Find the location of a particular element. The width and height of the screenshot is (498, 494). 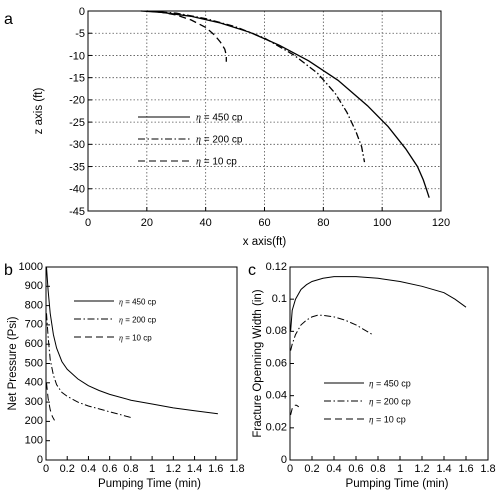

y-axis-label: Fracture Openning Width (in) is located at coordinates (258, 363).